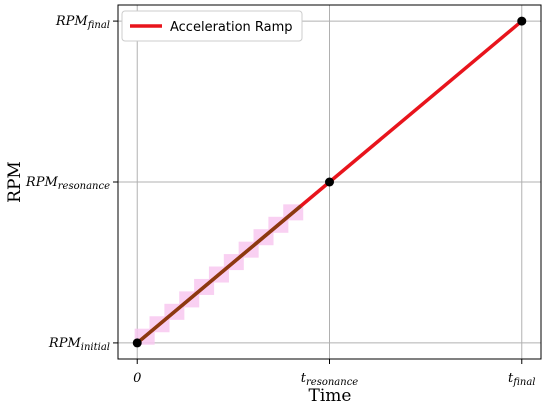  What do you see at coordinates (79, 344) in the screenshot?
I see `y-tick-label: RPMinitial` at bounding box center [79, 344].